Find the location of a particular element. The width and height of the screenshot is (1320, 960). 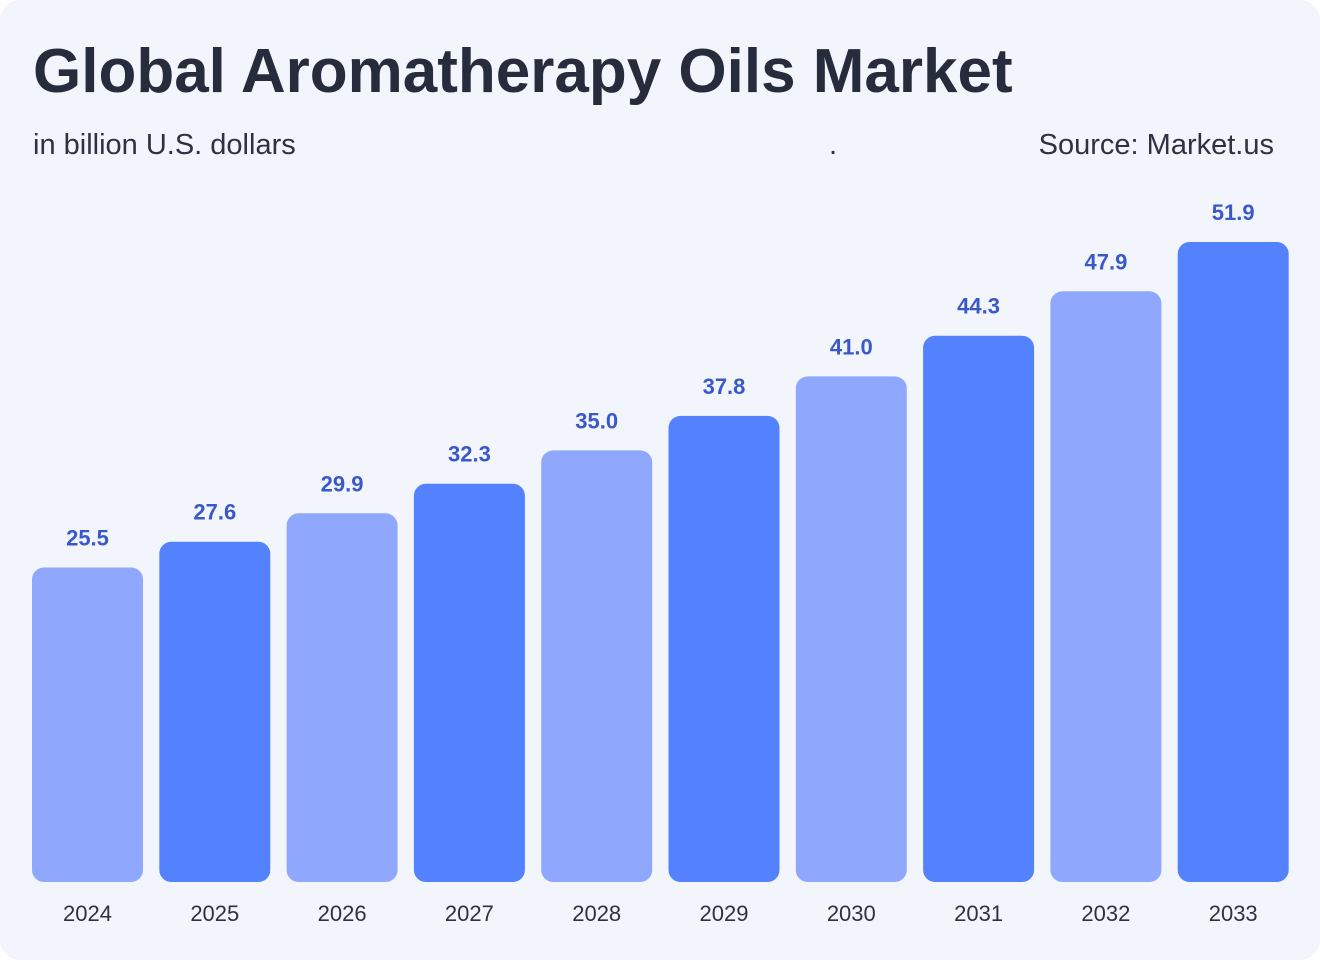

bar-2025 is located at coordinates (215, 711).